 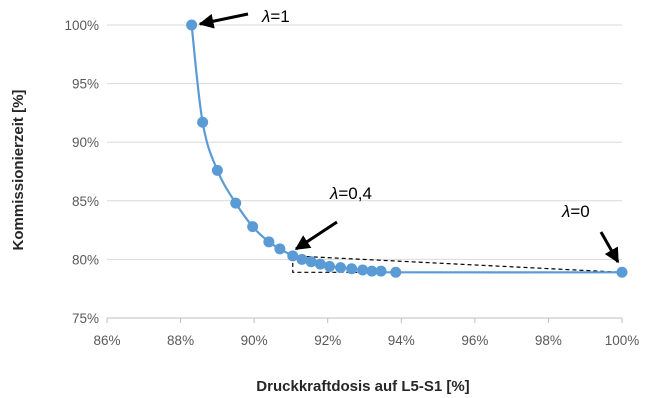 What do you see at coordinates (81, 25) in the screenshot?
I see `y-tick-label: 100%` at bounding box center [81, 25].